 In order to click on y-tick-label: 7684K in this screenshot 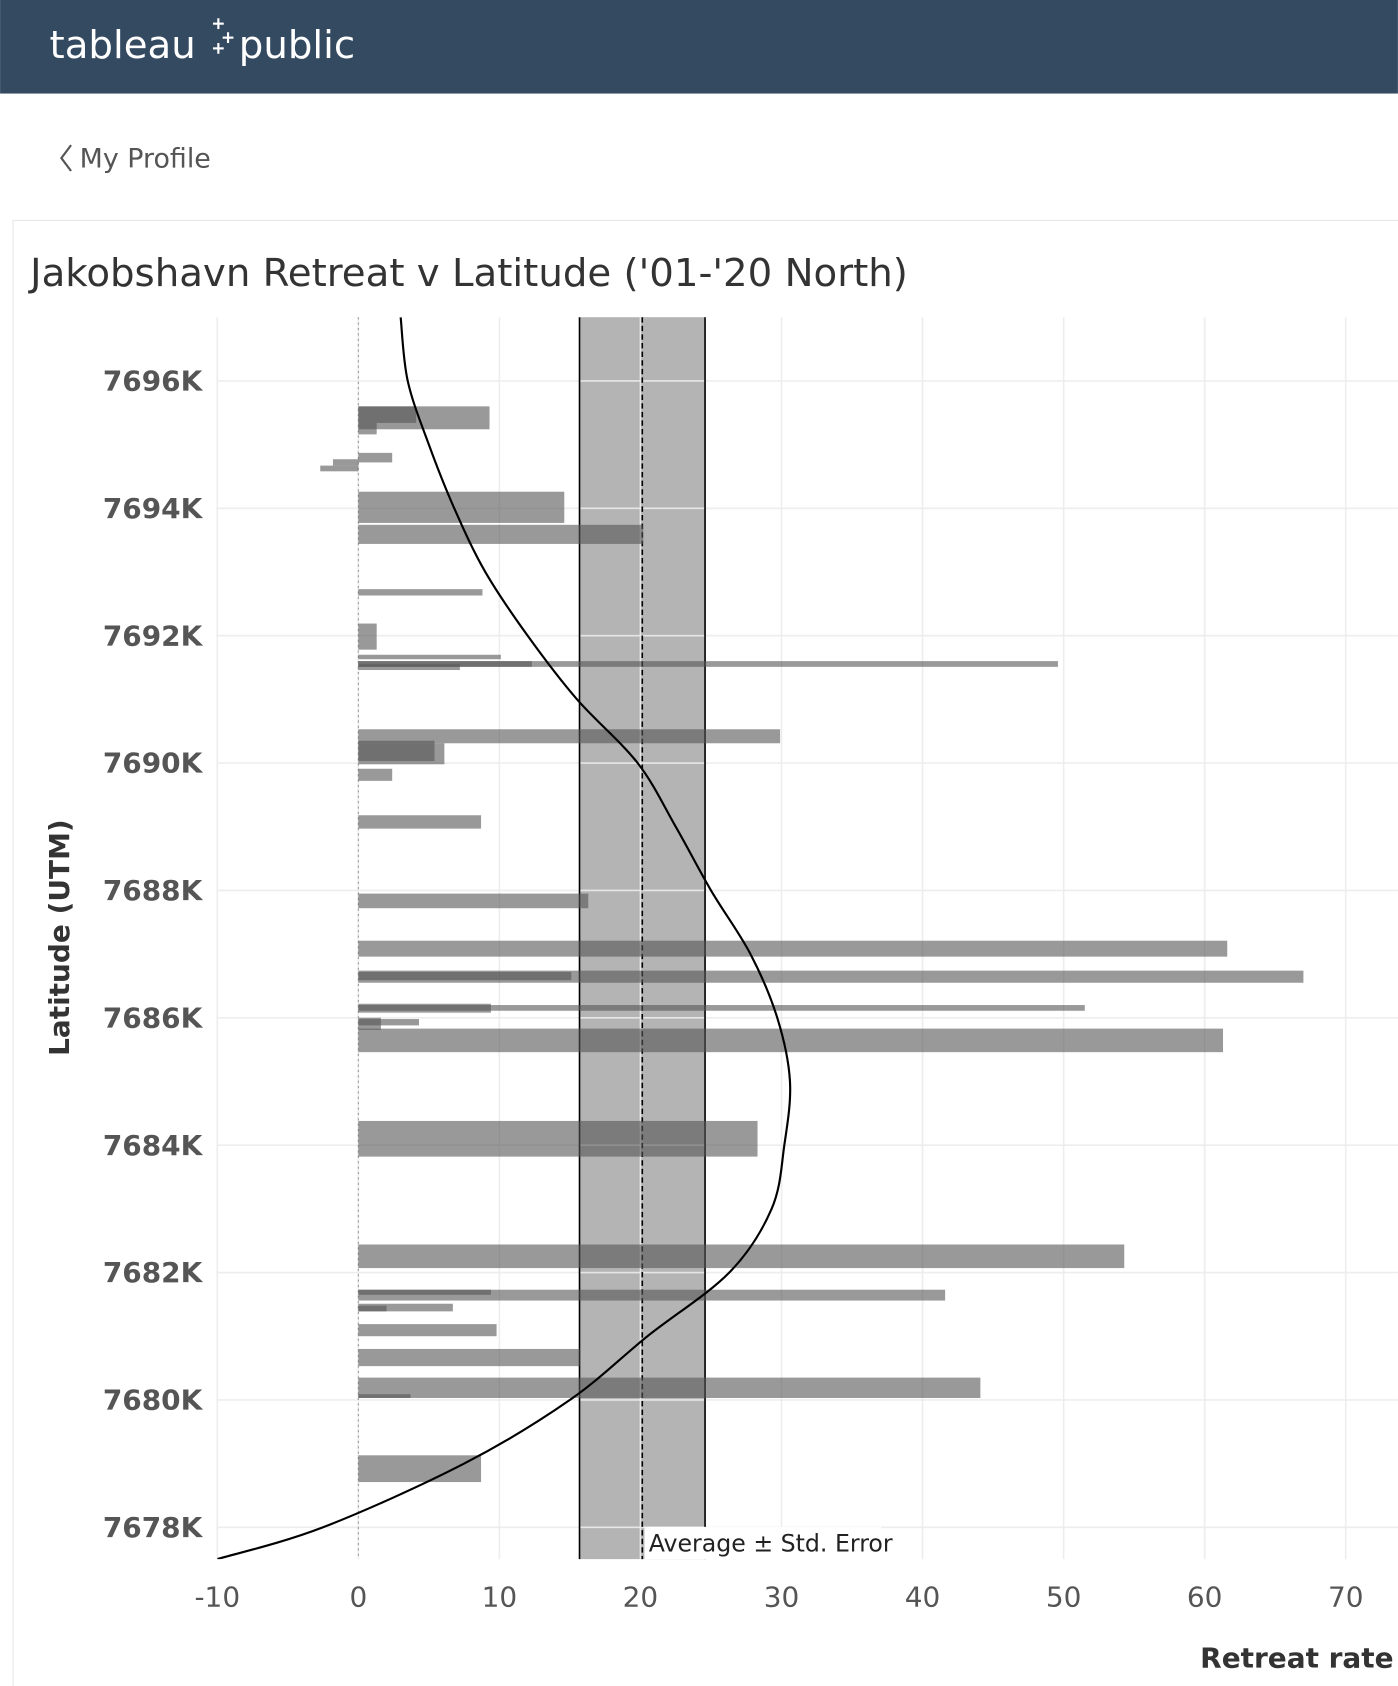, I will do `click(153, 1145)`.